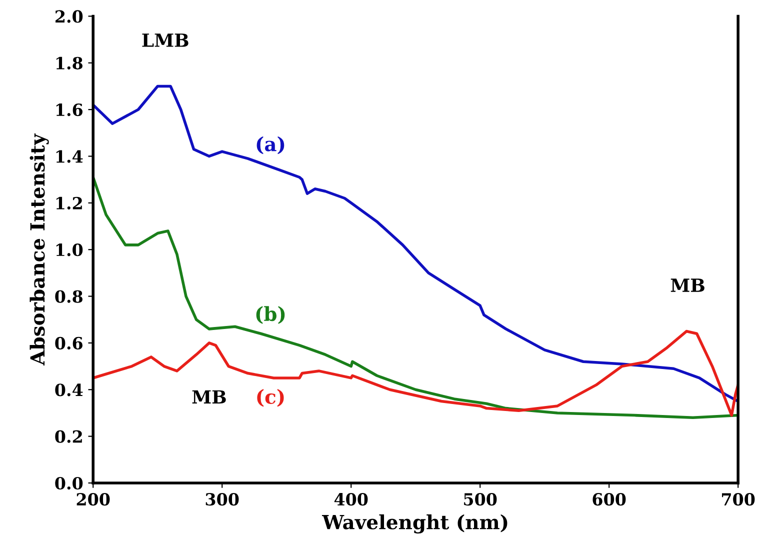 The width and height of the screenshot is (757, 559). What do you see at coordinates (165, 40) in the screenshot?
I see `annotation: LMB` at bounding box center [165, 40].